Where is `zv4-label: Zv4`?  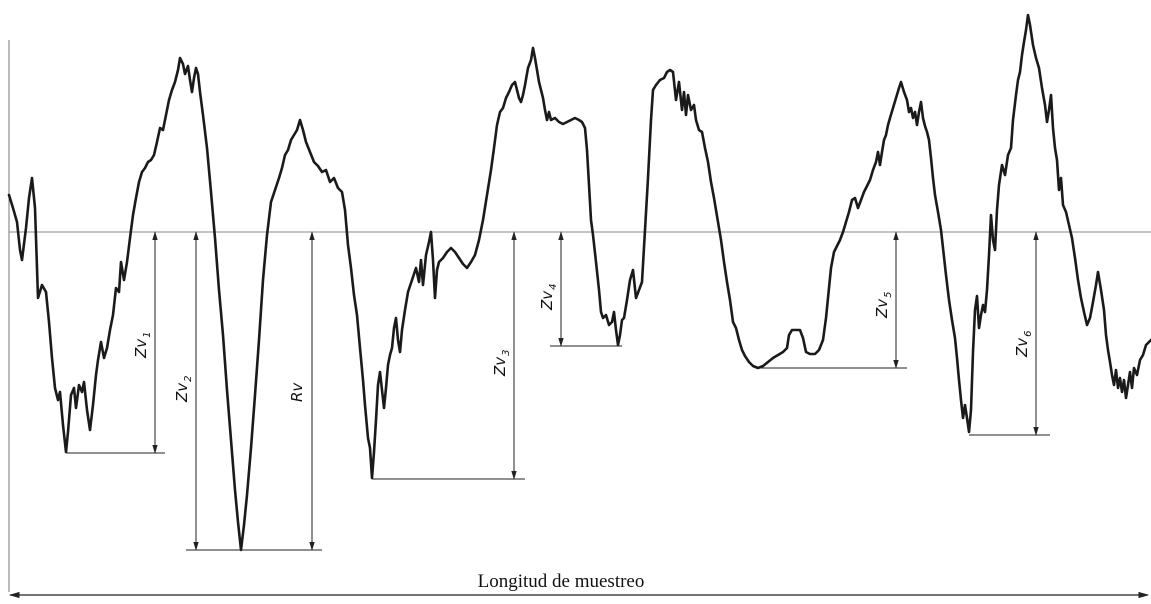
zv4-label: Zv4 is located at coordinates (548, 297).